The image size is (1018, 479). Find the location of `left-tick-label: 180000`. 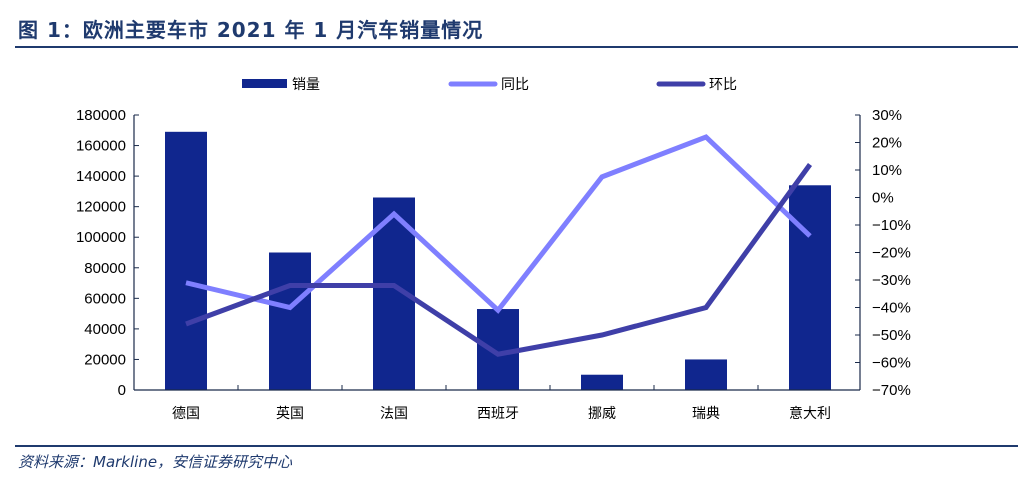

left-tick-label: 180000 is located at coordinates (101, 115).